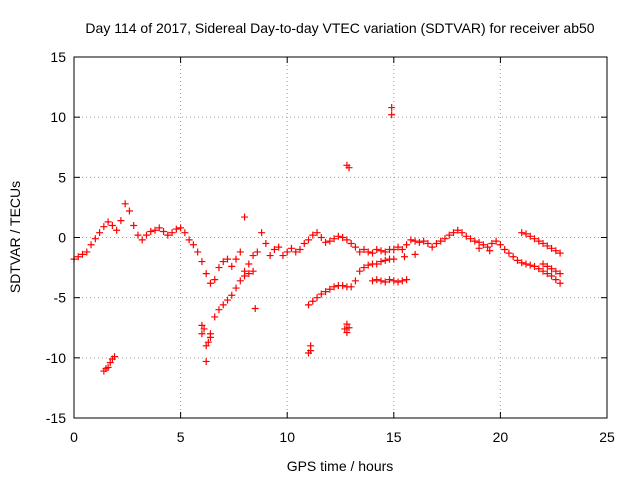 The image size is (640, 480). What do you see at coordinates (15, 237) in the screenshot?
I see `y-axis-label: SDTVAR / TECUs` at bounding box center [15, 237].